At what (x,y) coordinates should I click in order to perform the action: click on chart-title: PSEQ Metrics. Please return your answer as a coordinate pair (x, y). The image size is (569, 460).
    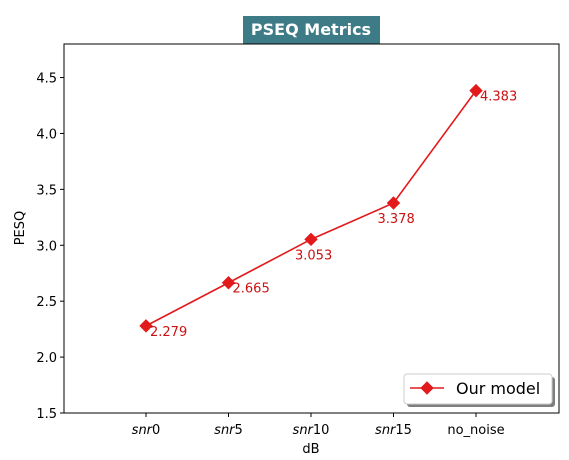
    Looking at the image, I should click on (311, 30).